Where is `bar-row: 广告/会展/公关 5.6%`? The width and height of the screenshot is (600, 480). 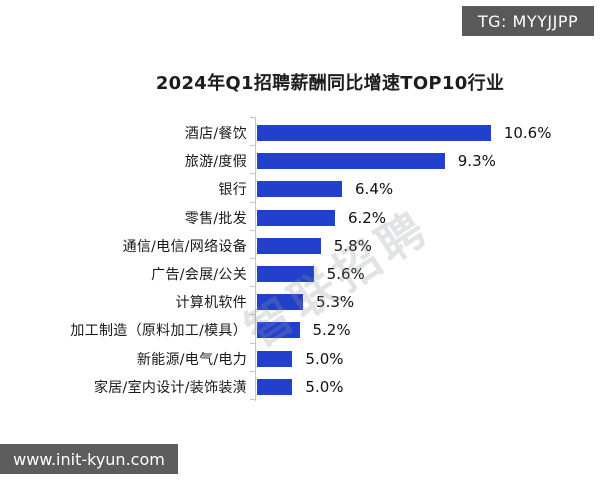
bar-row: 广告/会展/公关 5.6% is located at coordinates (300, 274).